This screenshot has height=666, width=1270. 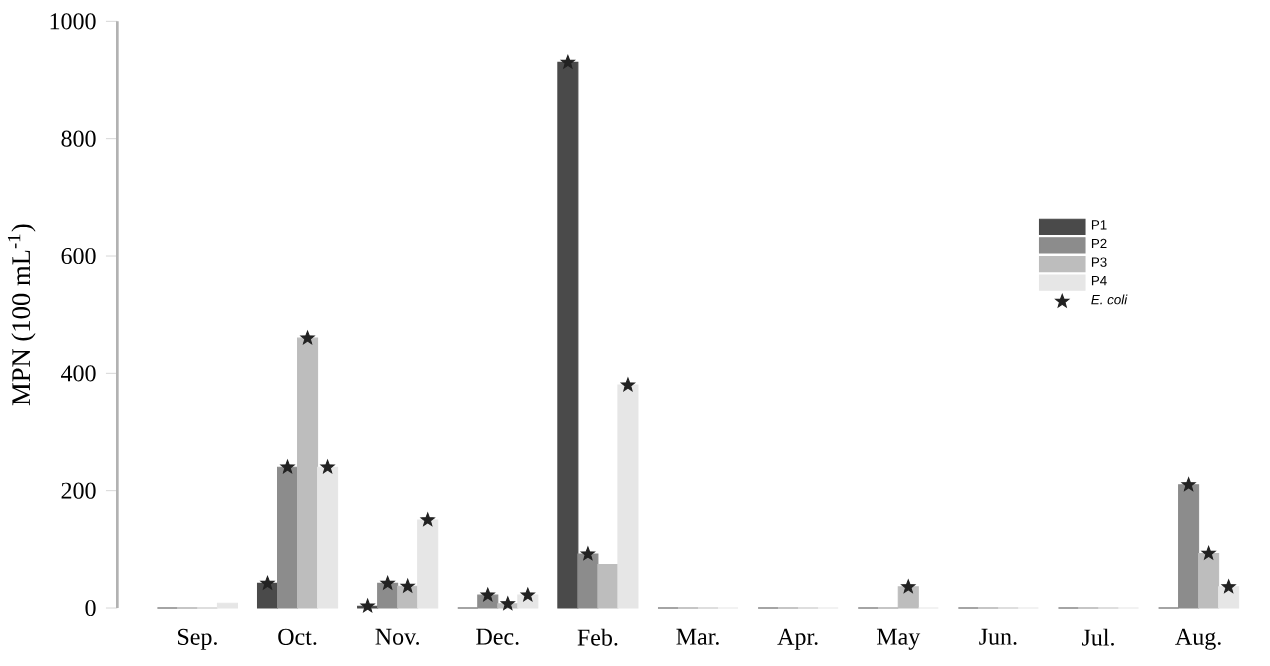 What do you see at coordinates (73, 21) in the screenshot?
I see `y-tick-label: 1000` at bounding box center [73, 21].